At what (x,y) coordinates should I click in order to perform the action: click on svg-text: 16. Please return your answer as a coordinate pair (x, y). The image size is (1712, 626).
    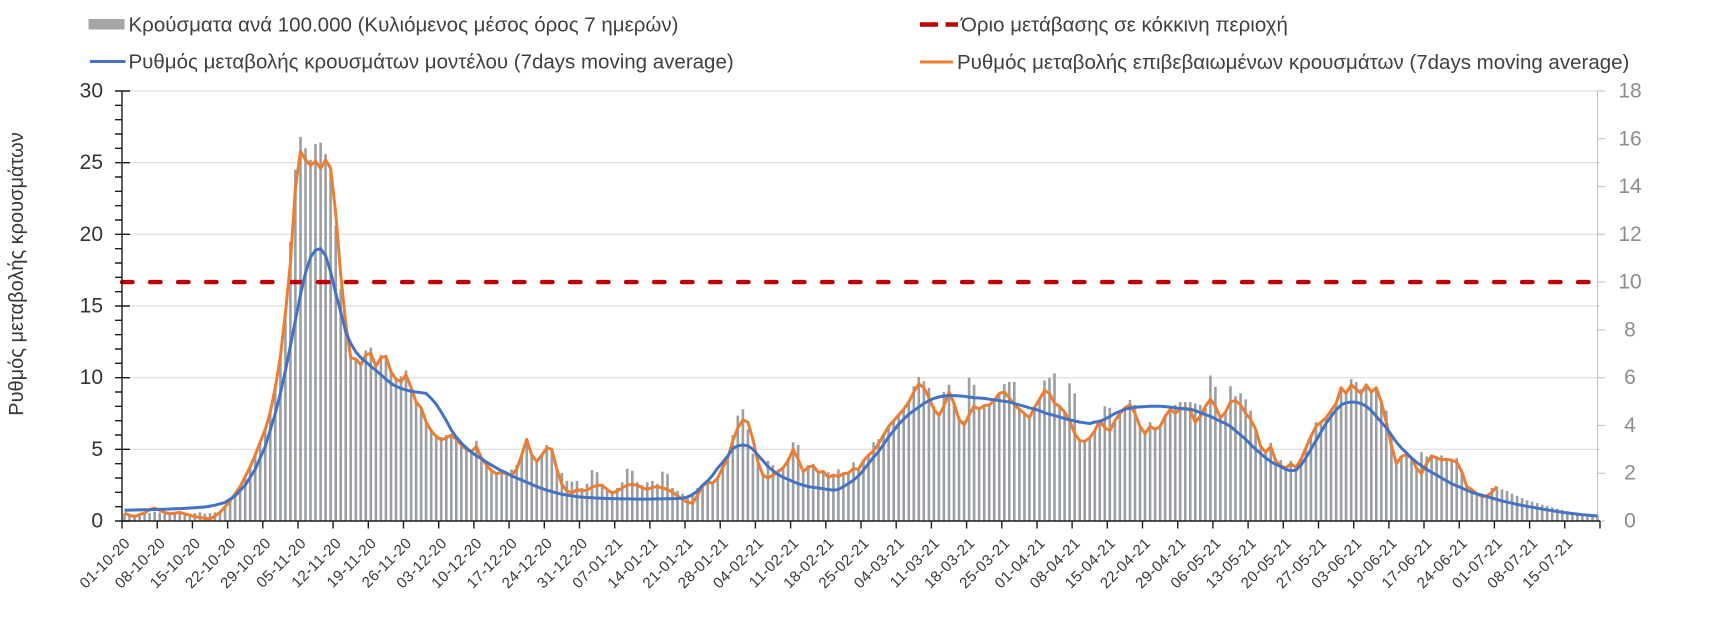
    Looking at the image, I should click on (1629, 138).